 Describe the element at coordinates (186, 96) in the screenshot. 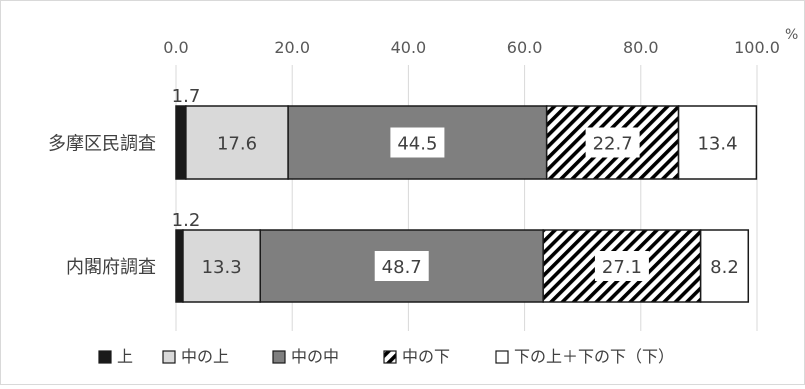

I see `data-label: 1.7` at that location.